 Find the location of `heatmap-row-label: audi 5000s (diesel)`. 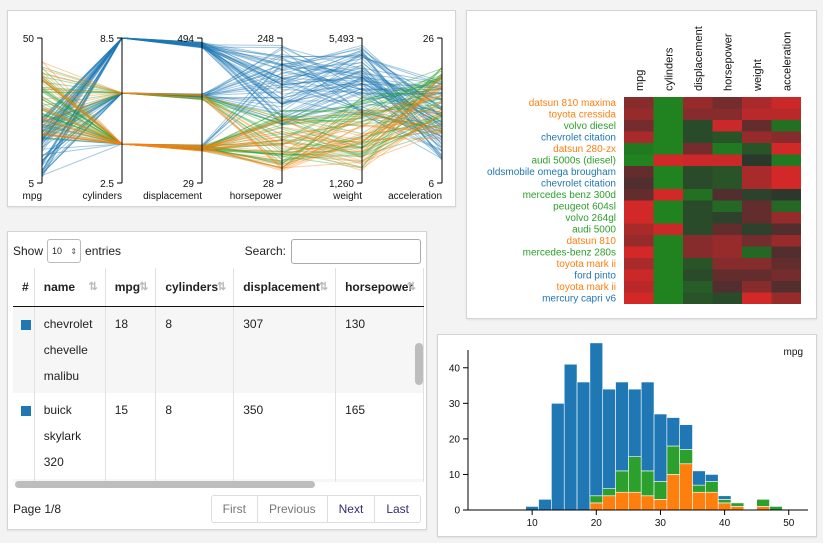

heatmap-row-label: audi 5000s (diesel) is located at coordinates (574, 161).